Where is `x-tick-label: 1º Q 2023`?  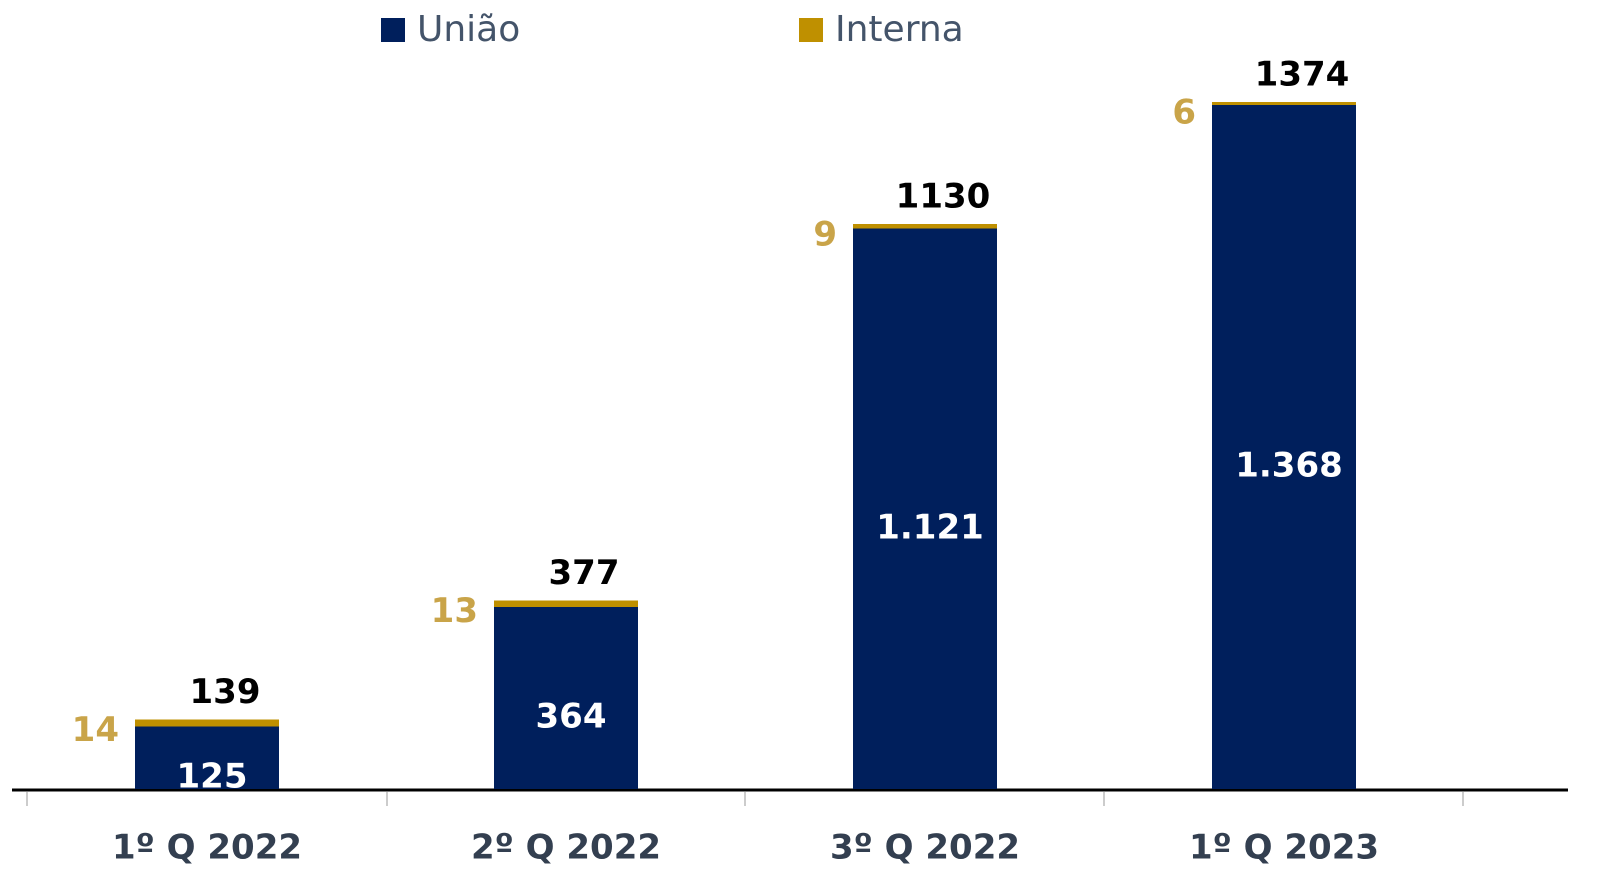 x-tick-label: 1º Q 2023 is located at coordinates (1284, 848).